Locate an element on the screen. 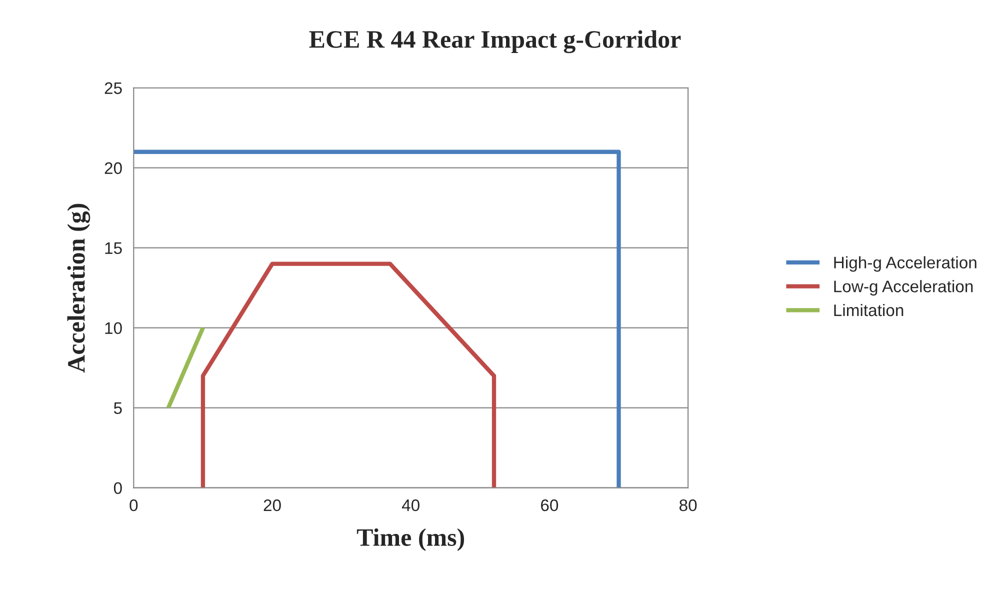 The width and height of the screenshot is (990, 606). chart-title: ECE R 44 Rear Impact g-Corridor is located at coordinates (495, 42).